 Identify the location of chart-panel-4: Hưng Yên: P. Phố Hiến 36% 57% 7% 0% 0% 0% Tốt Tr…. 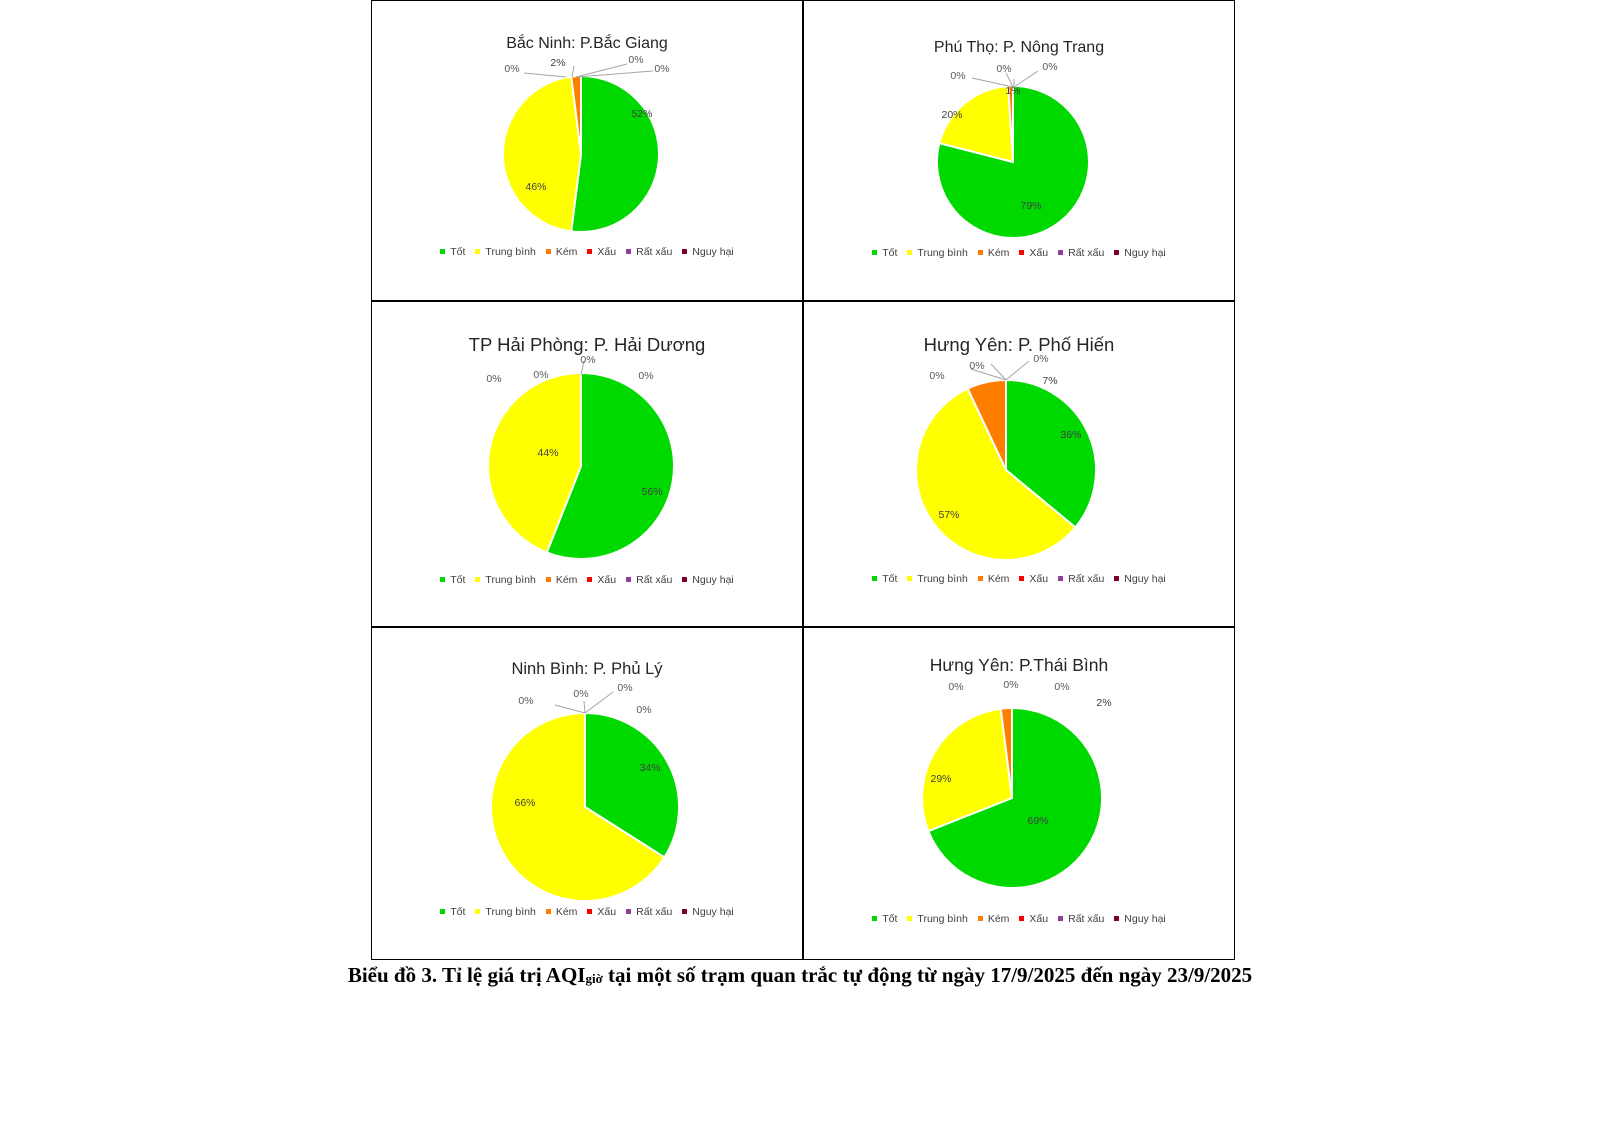
(1019, 464).